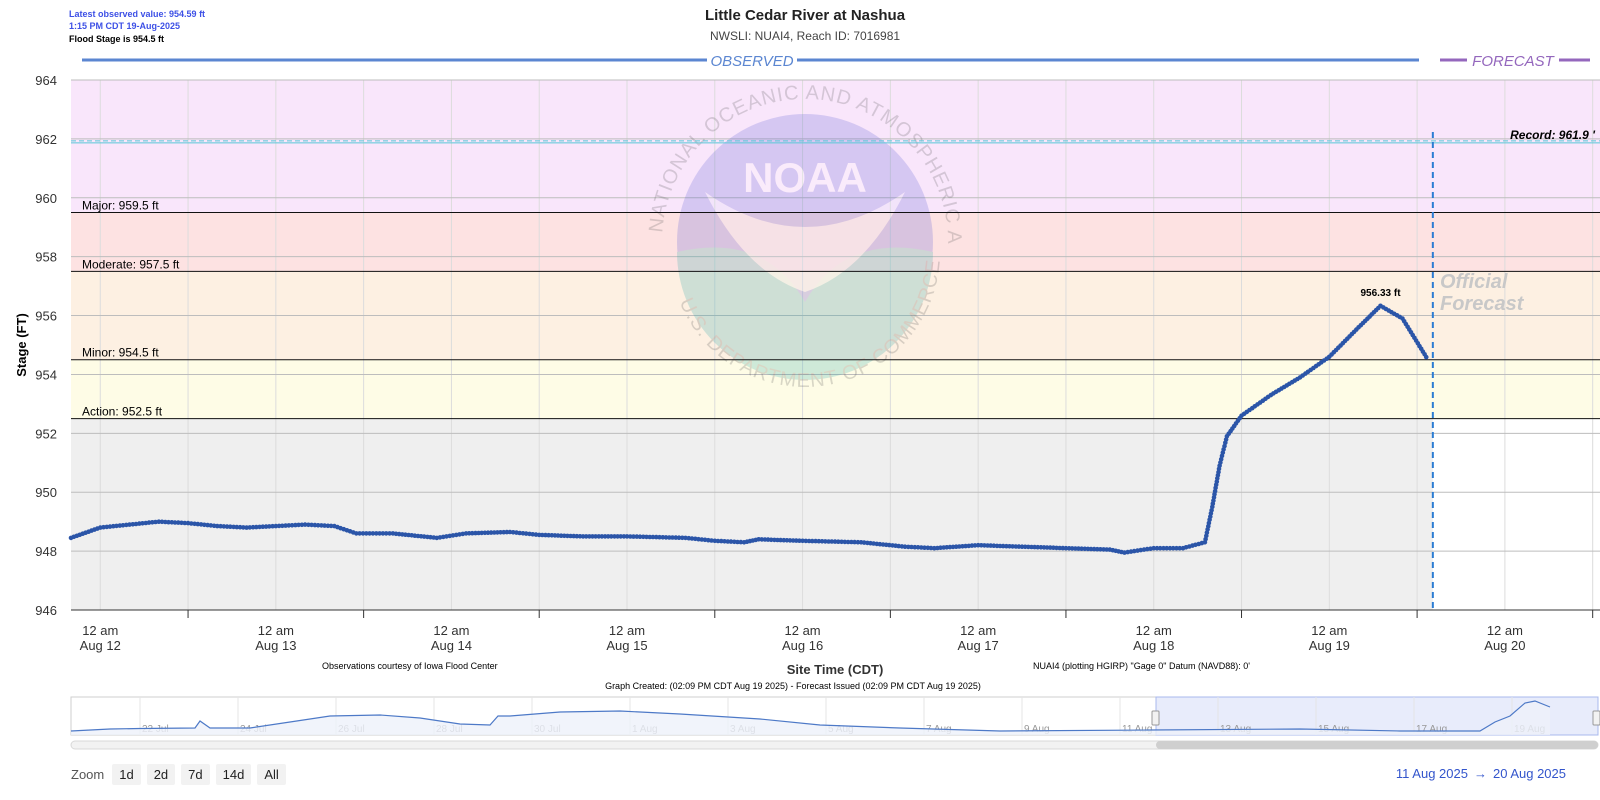 The image size is (1600, 800). What do you see at coordinates (1153, 645) in the screenshot?
I see `x-tick-label-date: Aug 18` at bounding box center [1153, 645].